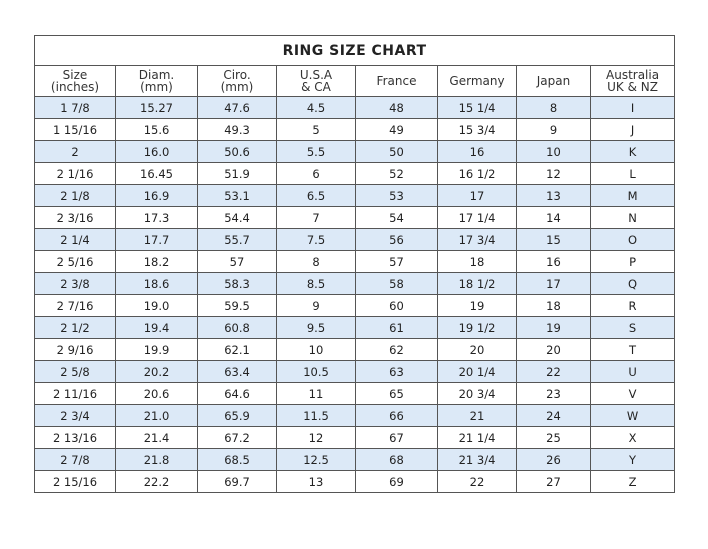  I want to click on cell-australia-uk-nz: W, so click(632, 415).